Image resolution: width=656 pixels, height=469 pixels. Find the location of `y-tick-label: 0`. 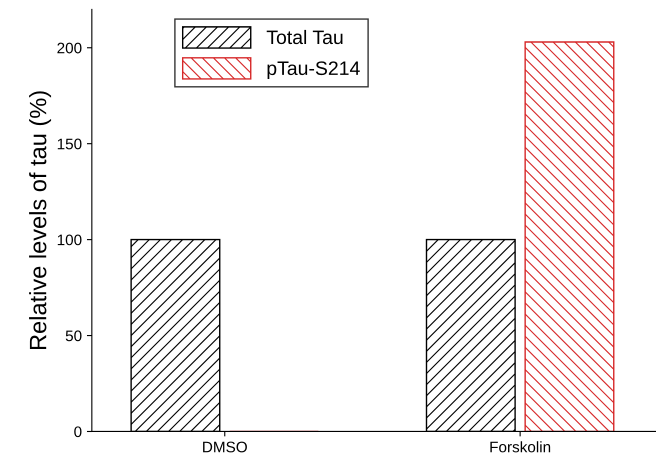

y-tick-label: 0 is located at coordinates (78, 432).